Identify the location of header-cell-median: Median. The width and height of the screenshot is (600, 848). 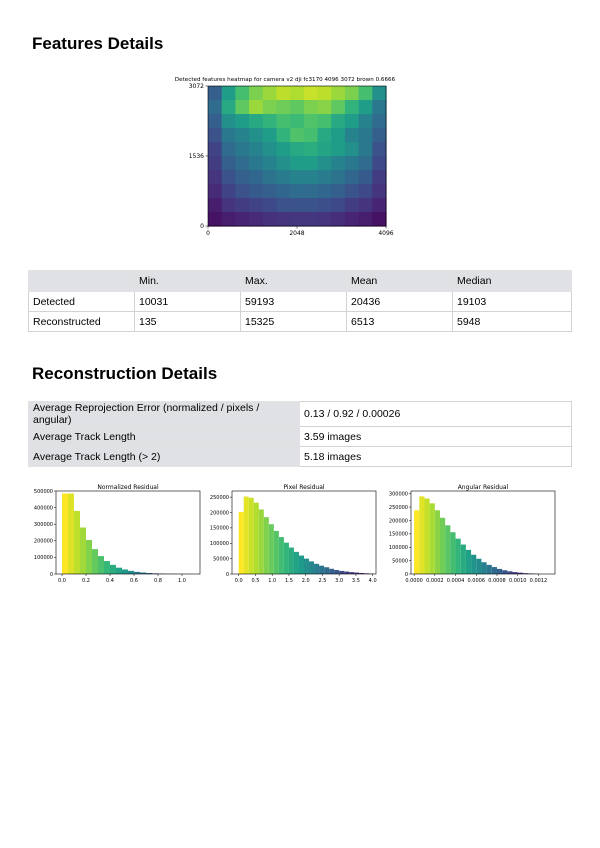
(512, 281).